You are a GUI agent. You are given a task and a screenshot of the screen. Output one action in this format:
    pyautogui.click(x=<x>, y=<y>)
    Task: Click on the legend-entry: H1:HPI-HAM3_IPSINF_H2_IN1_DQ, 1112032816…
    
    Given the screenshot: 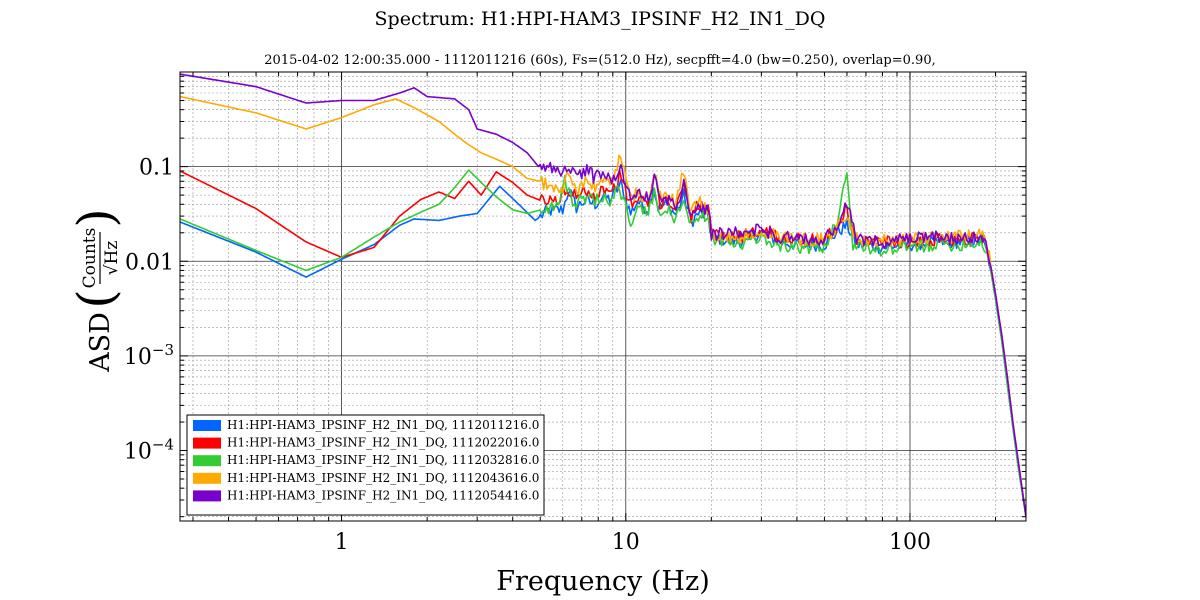 What is the action you would take?
    pyautogui.click(x=383, y=460)
    